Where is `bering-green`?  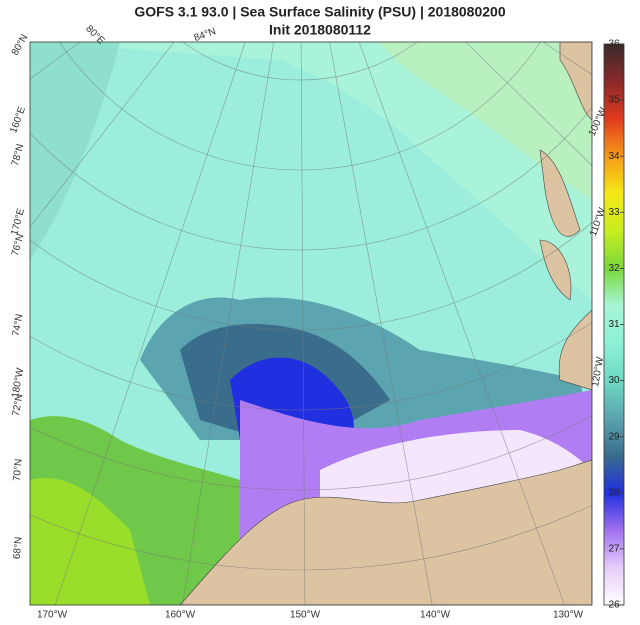
bering-green is located at coordinates (90, 541).